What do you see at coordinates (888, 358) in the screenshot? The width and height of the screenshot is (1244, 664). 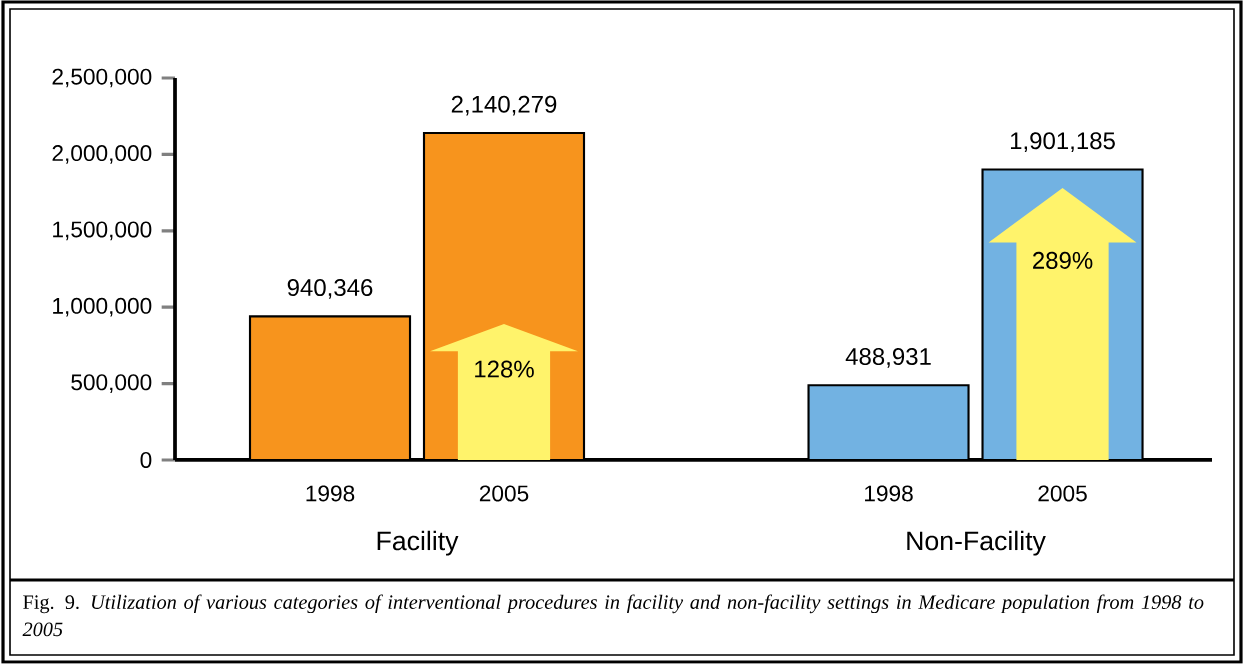 I see `data-label: 488,931` at bounding box center [888, 358].